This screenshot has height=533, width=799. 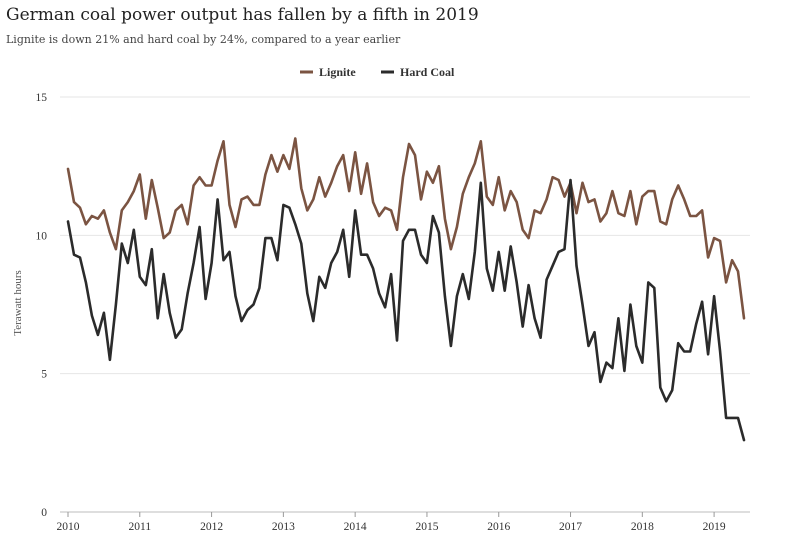 What do you see at coordinates (355, 527) in the screenshot?
I see `x-tick-label: 2014` at bounding box center [355, 527].